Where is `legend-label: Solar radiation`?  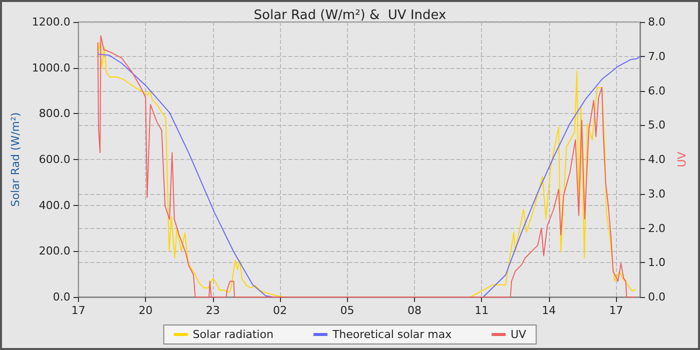 legend-label: Solar radiation is located at coordinates (233, 334).